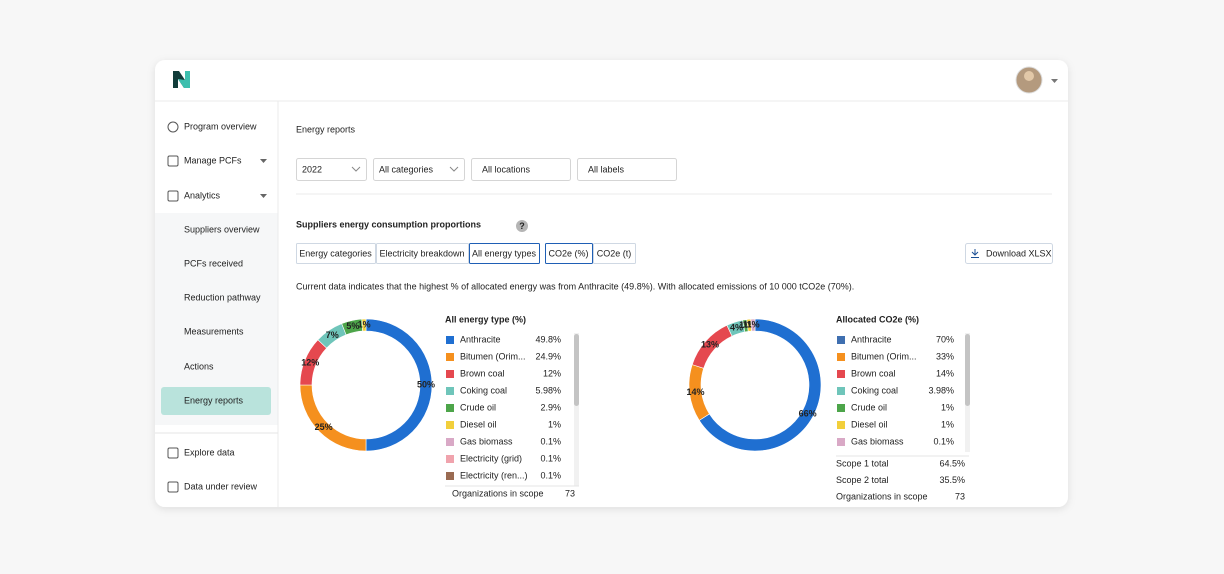  What do you see at coordinates (209, 452) in the screenshot?
I see `nav-item: Explore data` at bounding box center [209, 452].